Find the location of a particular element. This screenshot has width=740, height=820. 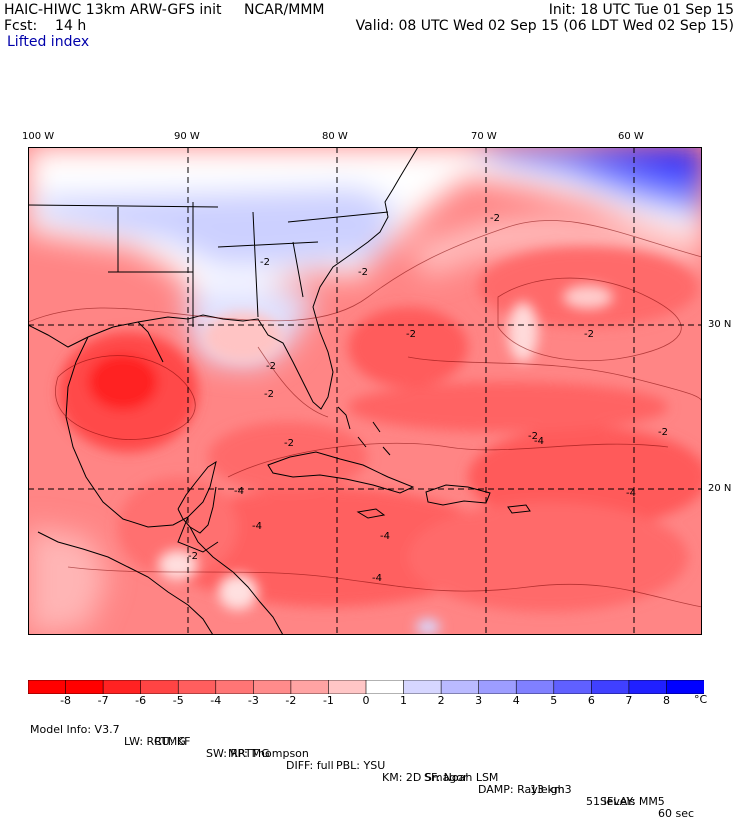

colorbar-tick-label: 3 is located at coordinates (479, 700).